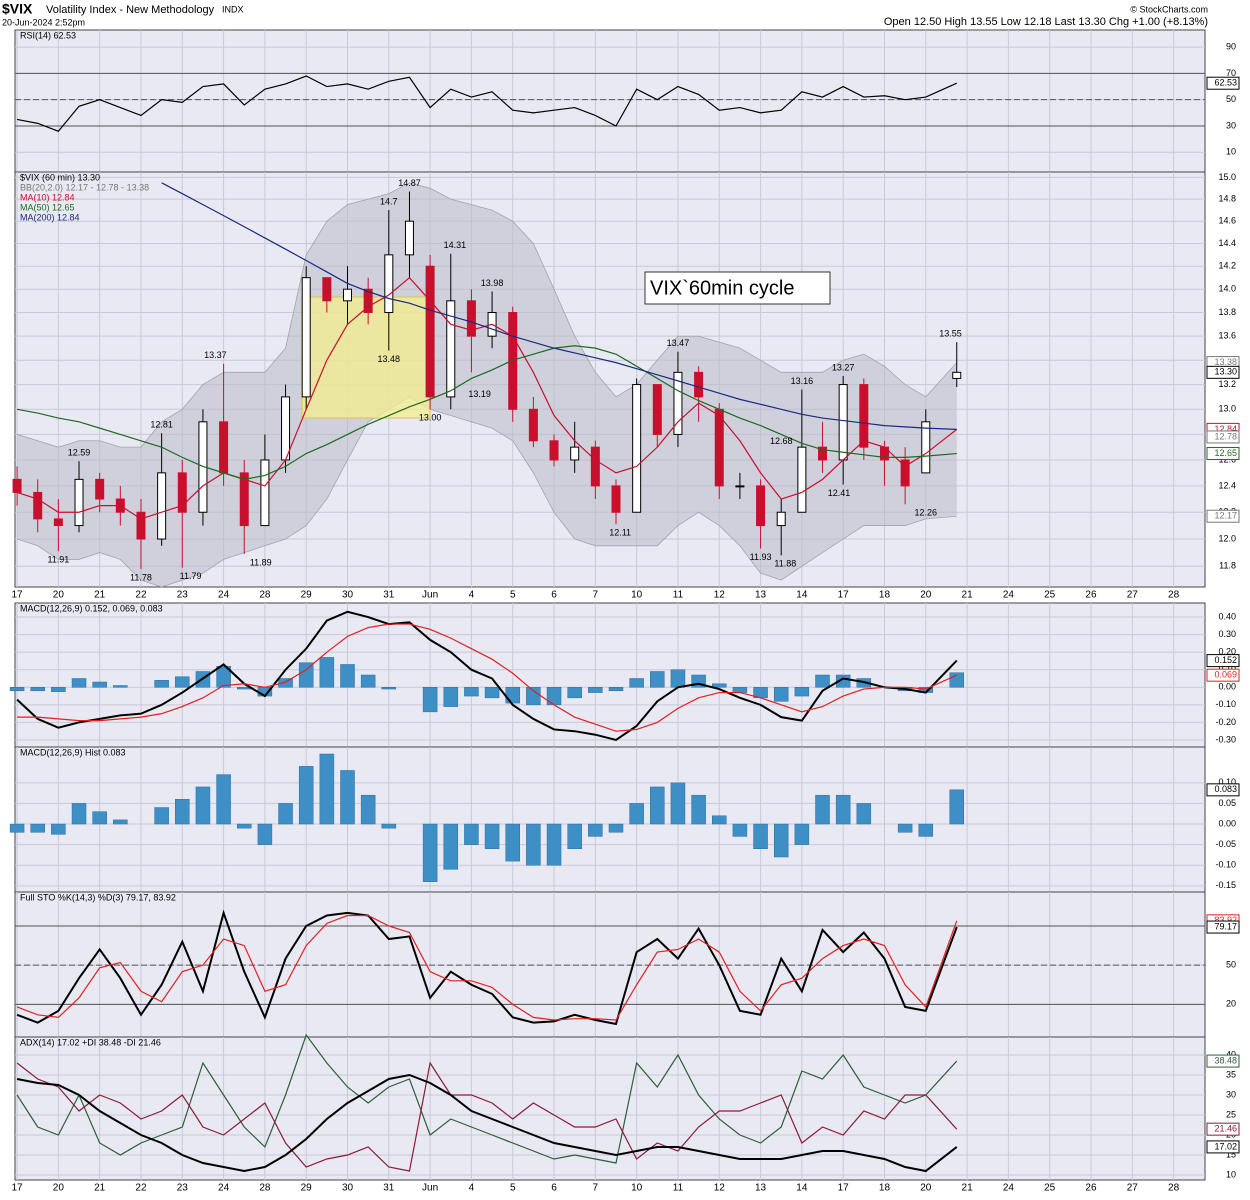  I want to click on y-tick-label: 90, so click(1231, 46).